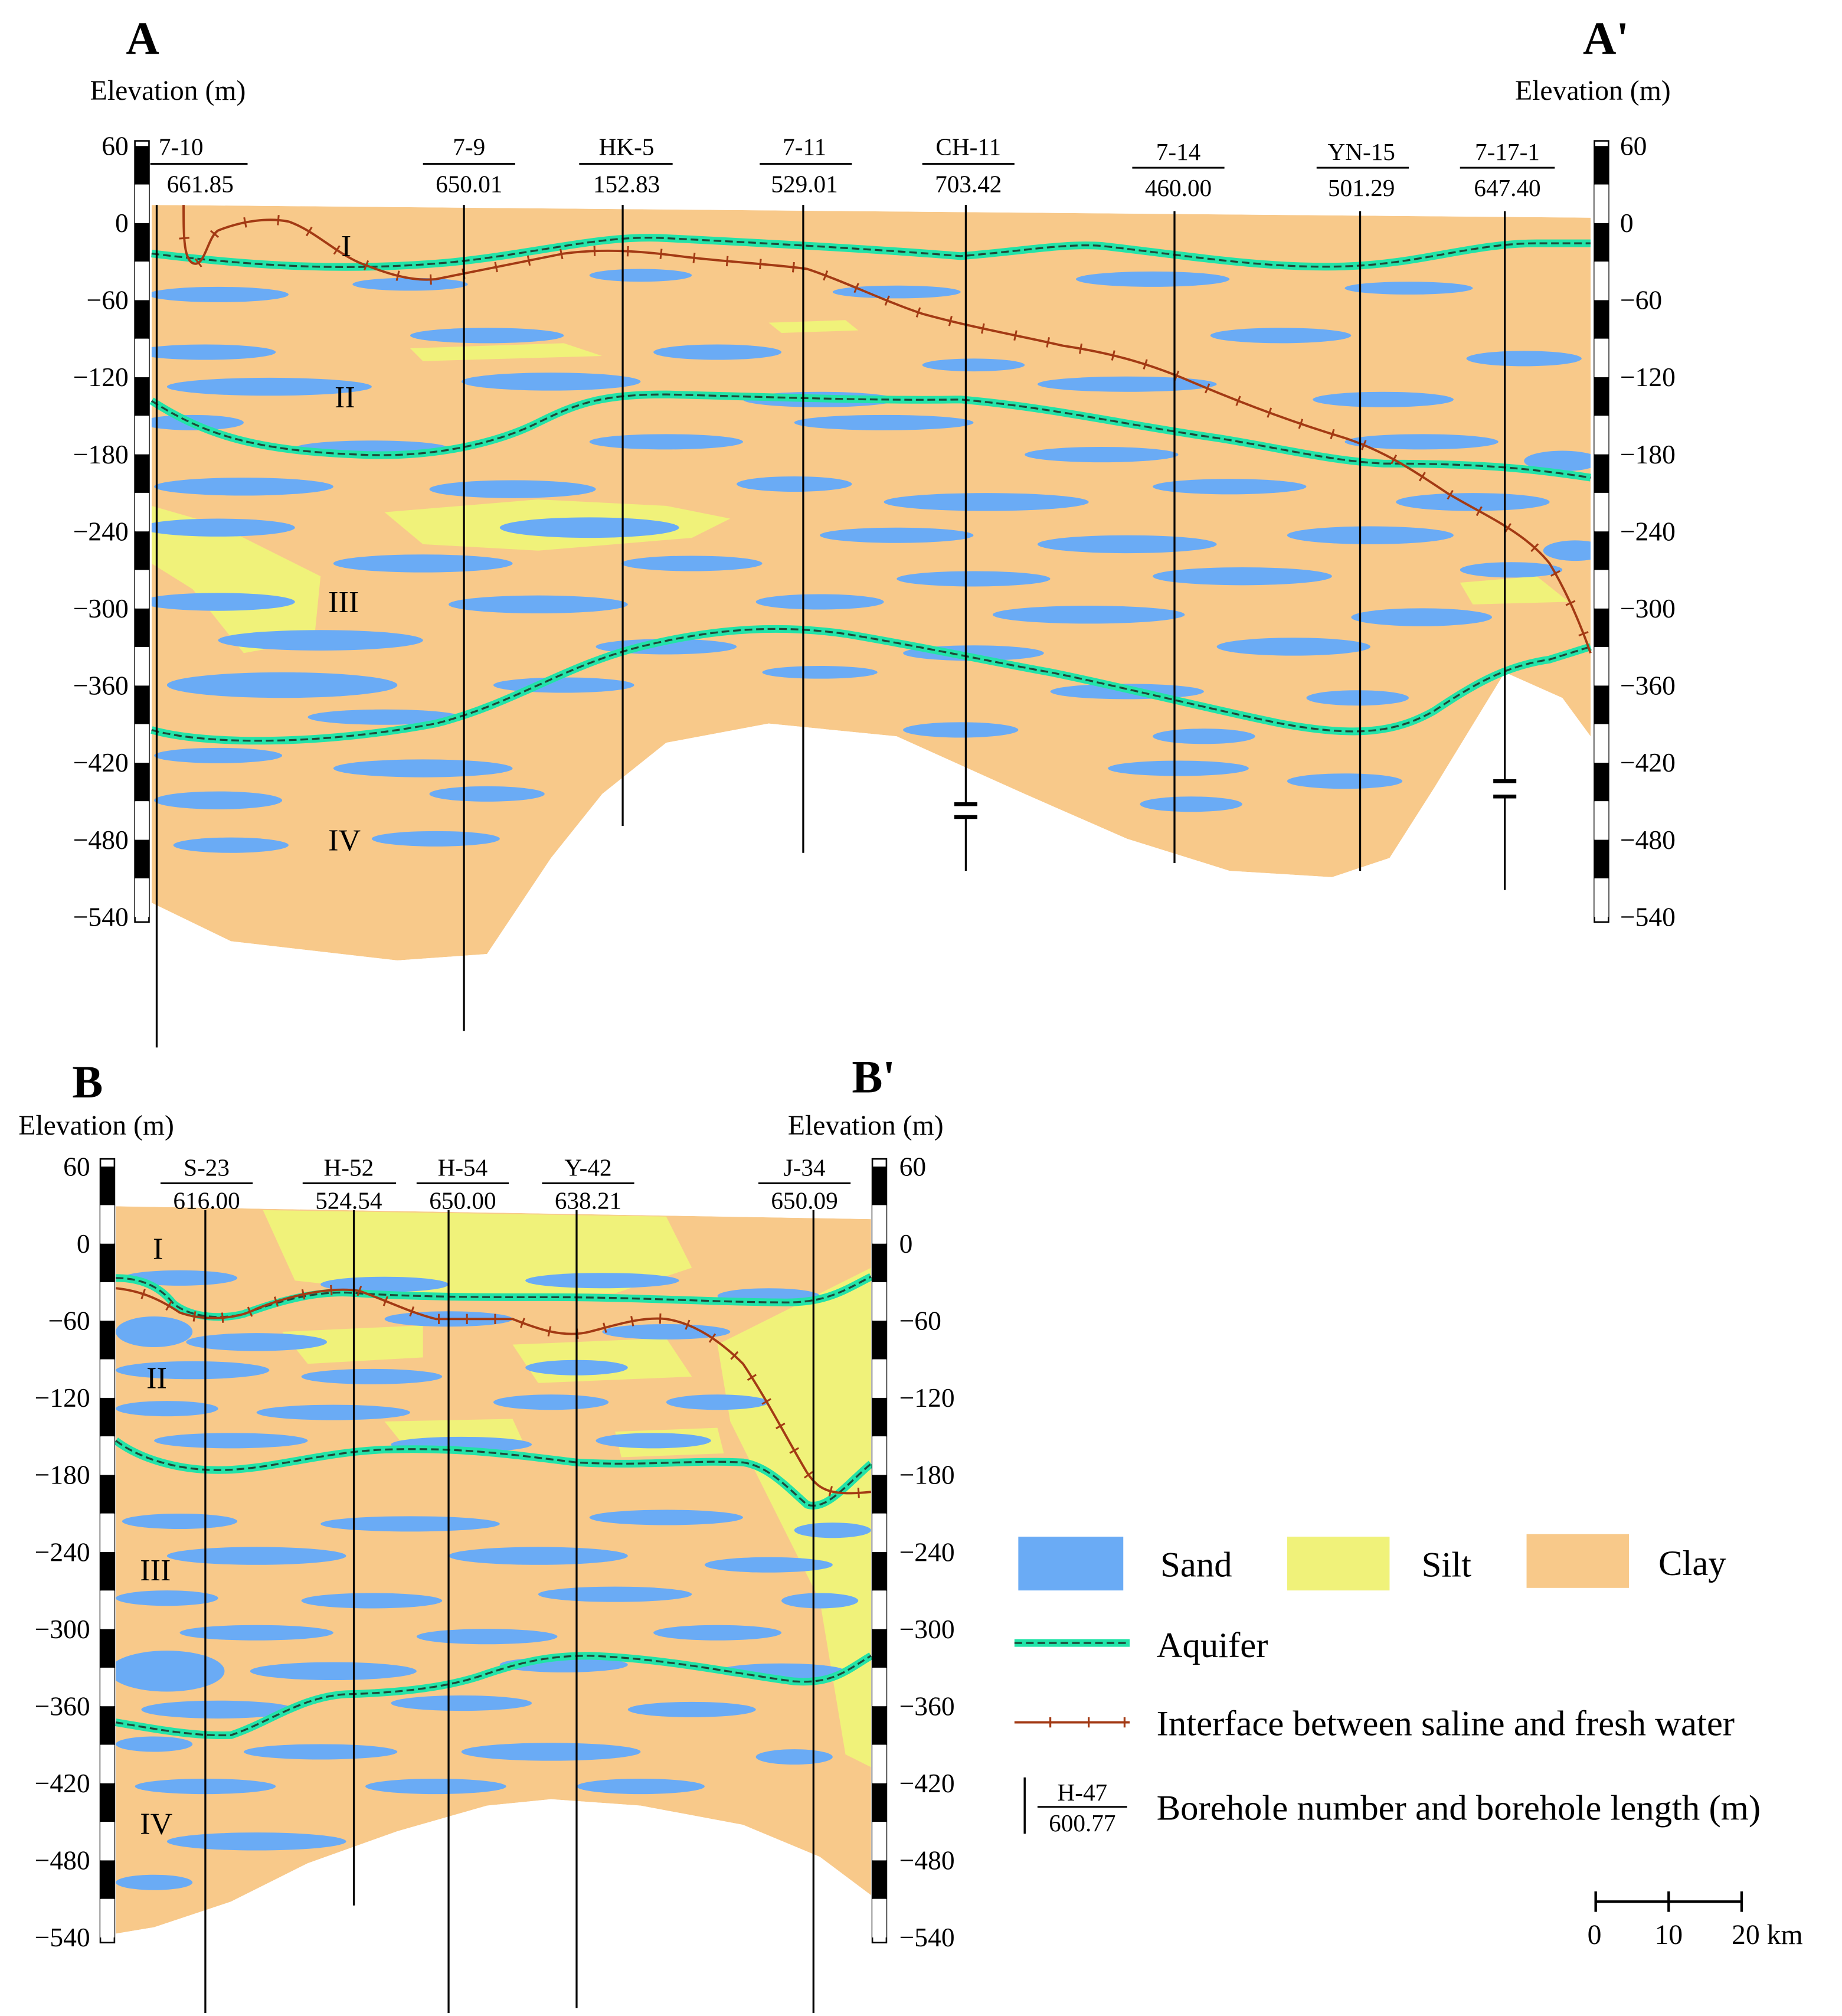 The height and width of the screenshot is (2016, 1842). What do you see at coordinates (101, 608) in the screenshot?
I see `axis-tick-label: −300` at bounding box center [101, 608].